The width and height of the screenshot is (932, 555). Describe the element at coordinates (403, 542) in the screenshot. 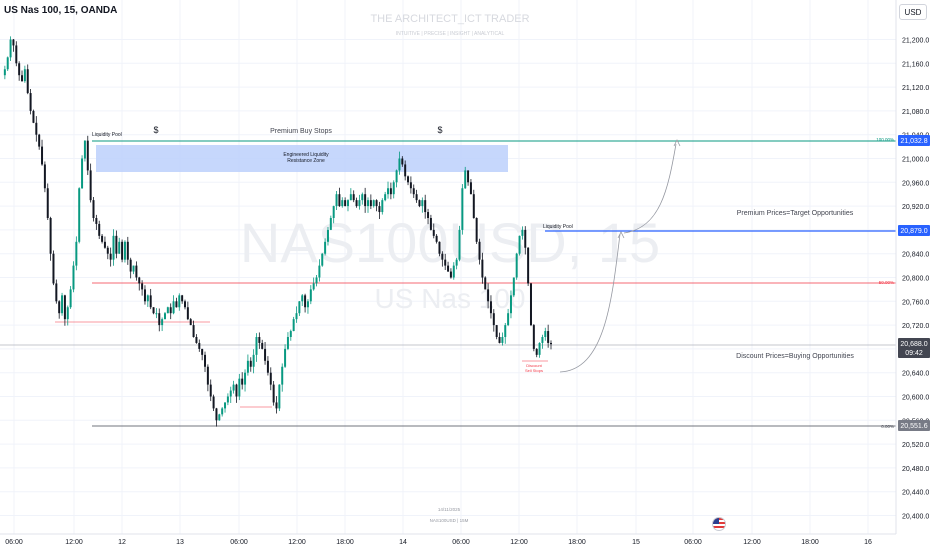

I see `time-tick-label: 14` at that location.